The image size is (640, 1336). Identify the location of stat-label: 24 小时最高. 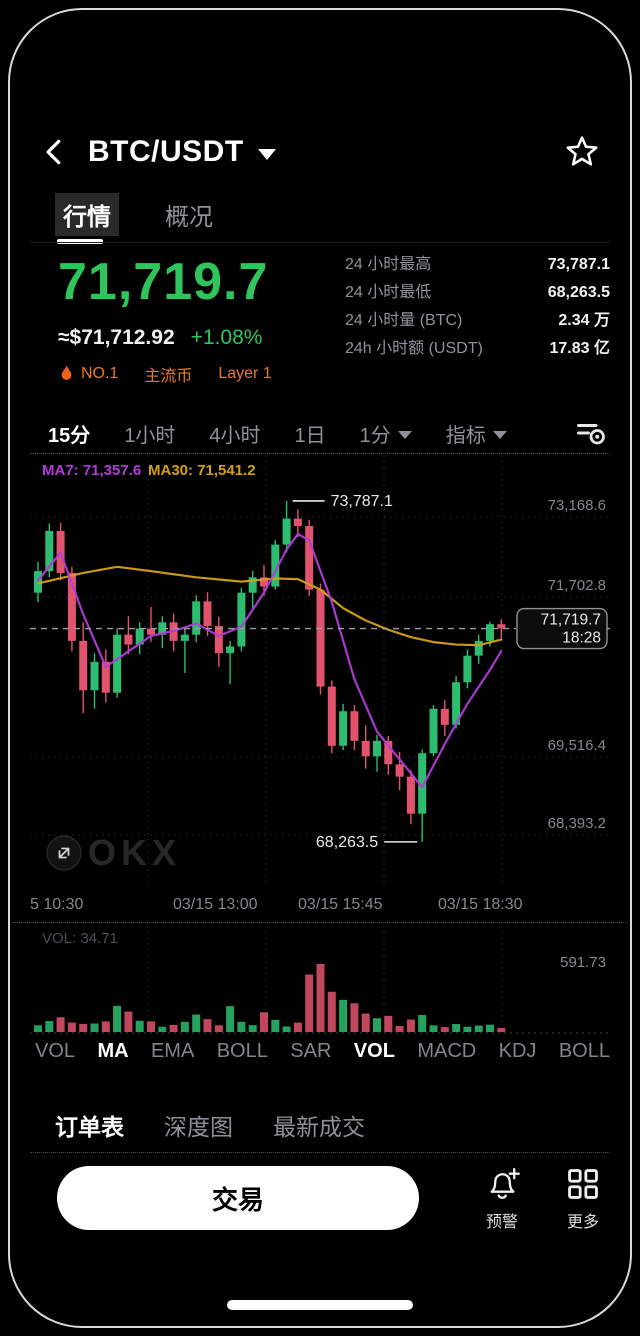
(388, 264).